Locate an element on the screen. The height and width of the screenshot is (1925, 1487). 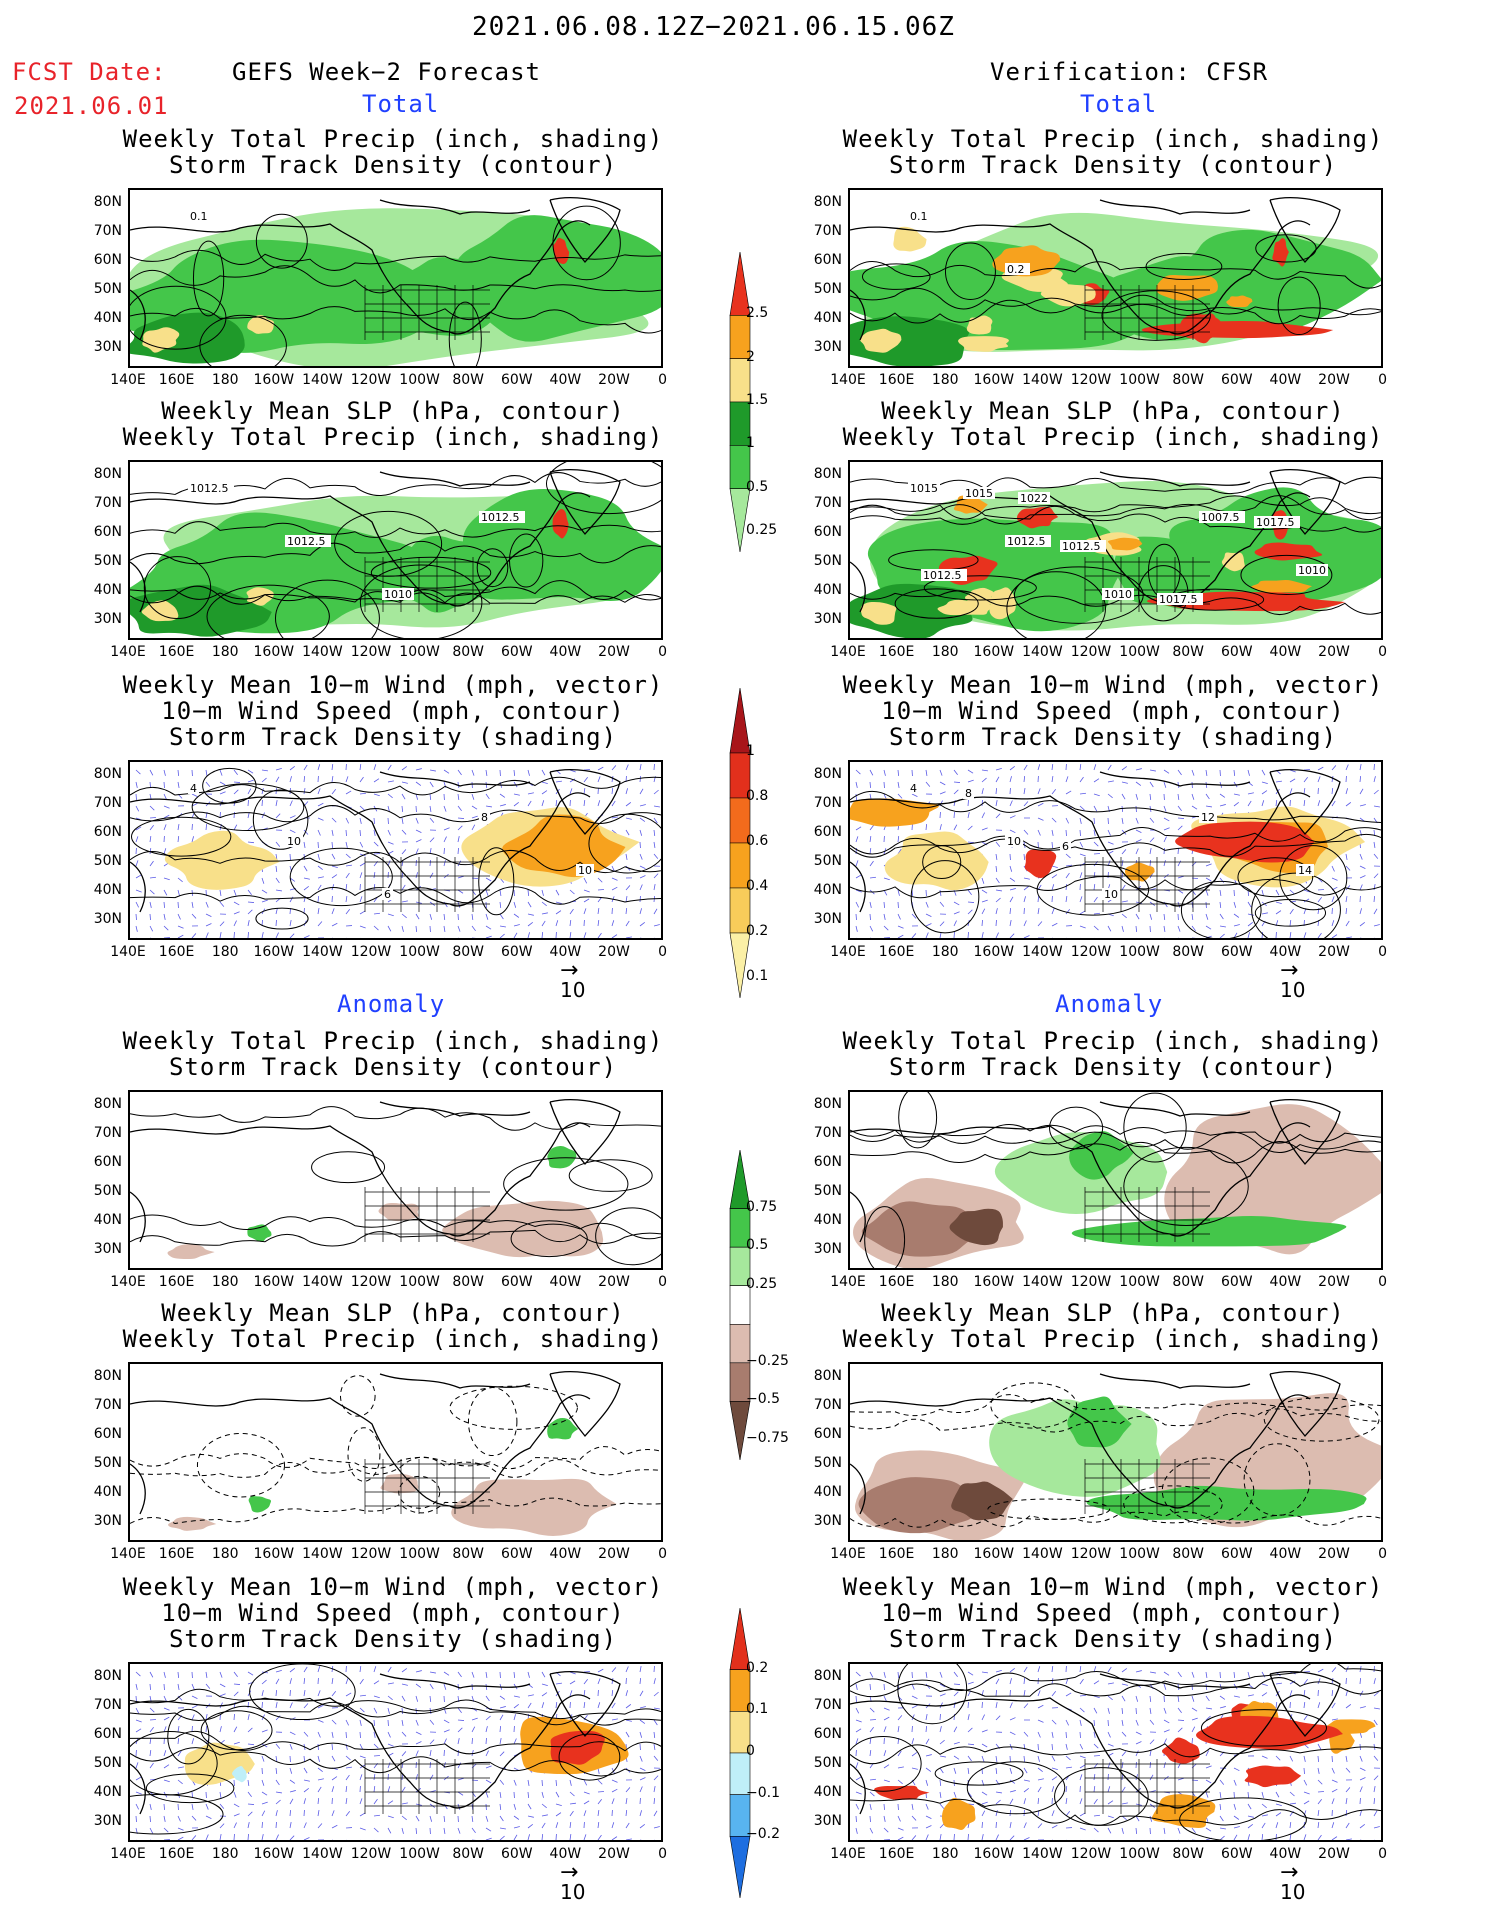
precip-total-colorbar-label: 0.5 is located at coordinates (757, 486).